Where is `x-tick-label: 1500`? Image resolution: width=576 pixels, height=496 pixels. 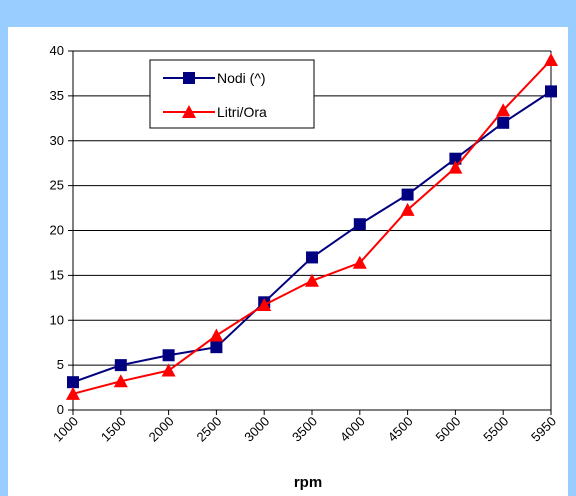
x-tick-label: 1500 is located at coordinates (113, 429).